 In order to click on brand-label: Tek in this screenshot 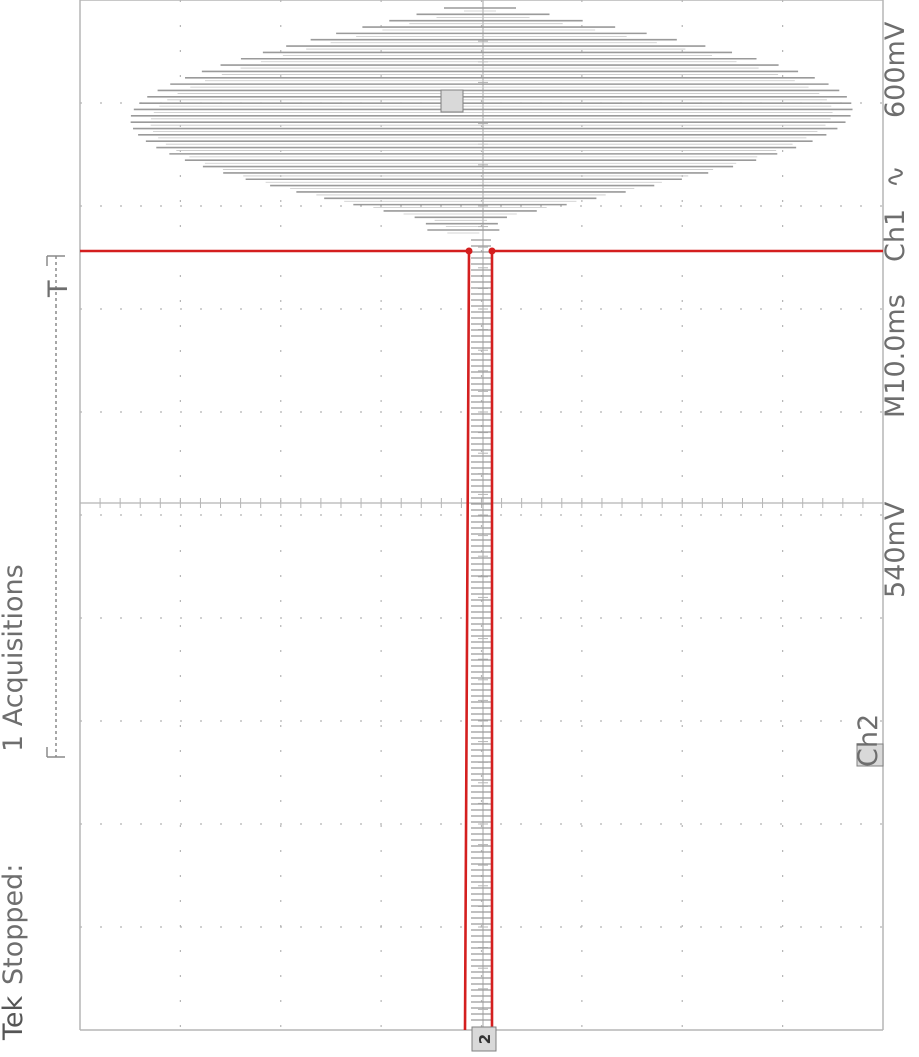, I will do `click(14, 1018)`.